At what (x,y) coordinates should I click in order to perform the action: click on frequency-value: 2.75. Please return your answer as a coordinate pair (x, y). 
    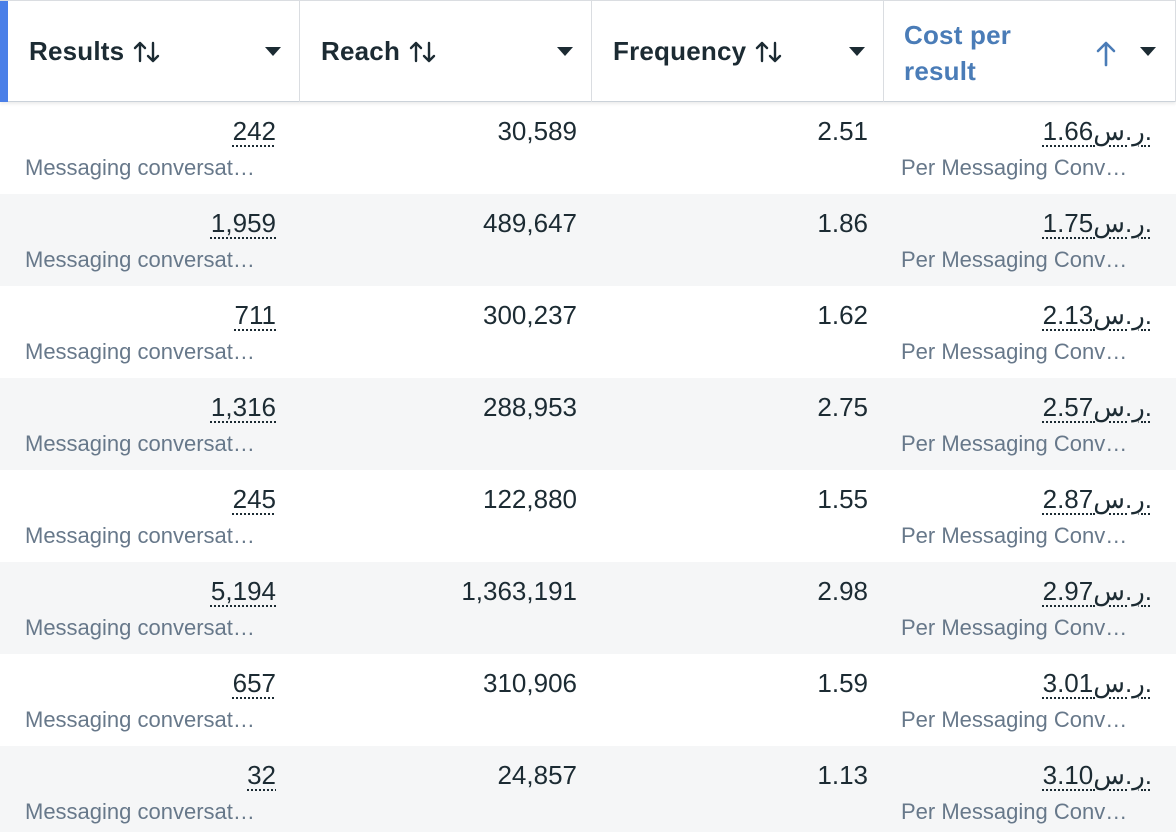
    Looking at the image, I should click on (842, 407).